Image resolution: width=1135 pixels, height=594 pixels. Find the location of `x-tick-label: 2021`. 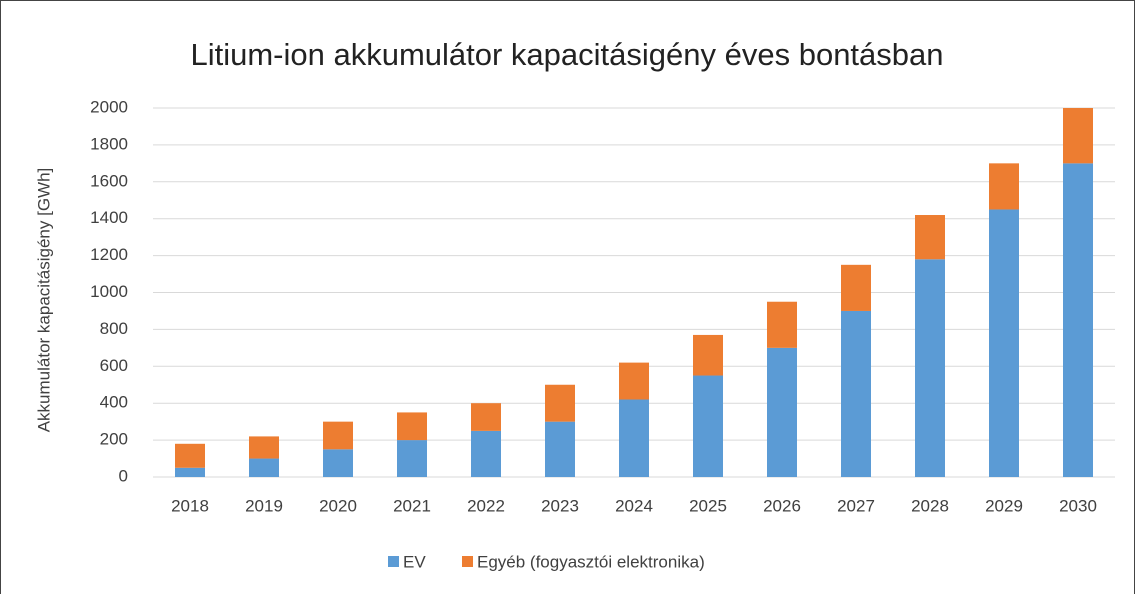

x-tick-label: 2021 is located at coordinates (412, 505).